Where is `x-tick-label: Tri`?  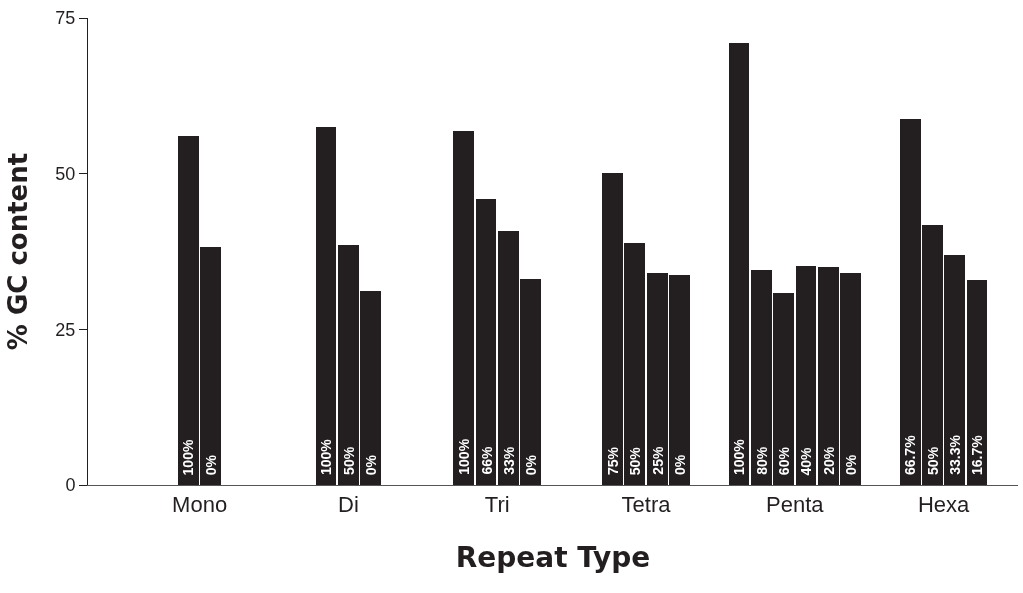 x-tick-label: Tri is located at coordinates (497, 505).